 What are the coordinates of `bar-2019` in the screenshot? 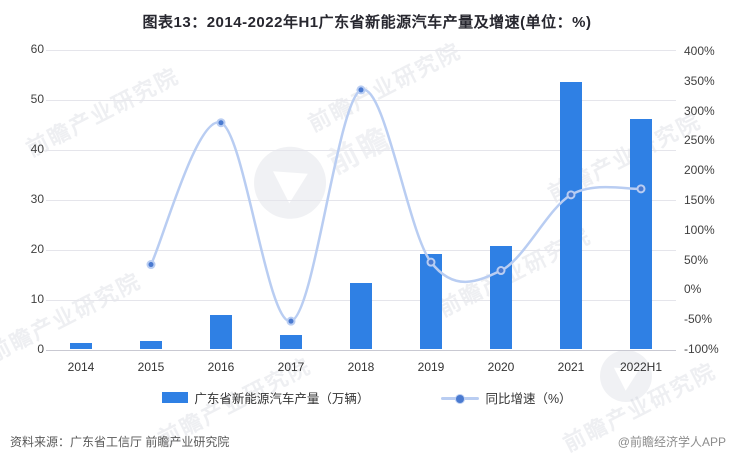 It's located at (431, 301).